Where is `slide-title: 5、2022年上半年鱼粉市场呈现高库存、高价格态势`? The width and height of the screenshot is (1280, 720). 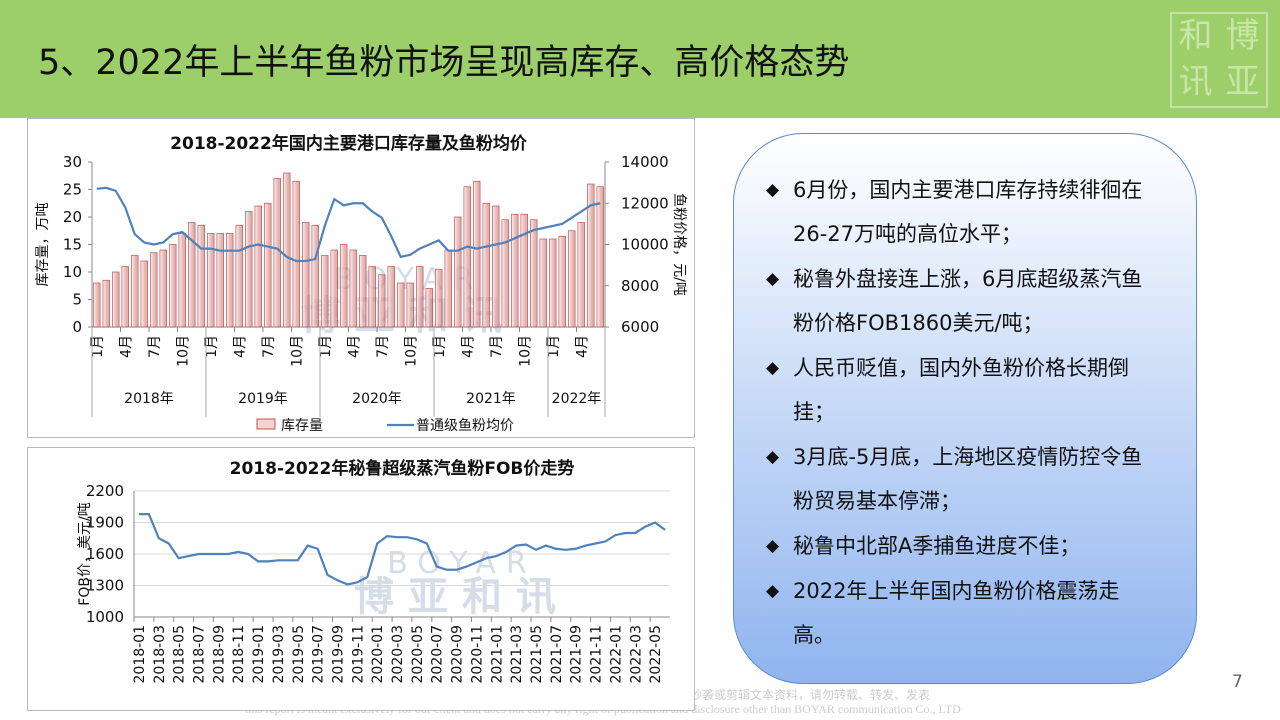 slide-title: 5、2022年上半年鱼粉市场呈现高库存、高价格态势 is located at coordinates (444, 63).